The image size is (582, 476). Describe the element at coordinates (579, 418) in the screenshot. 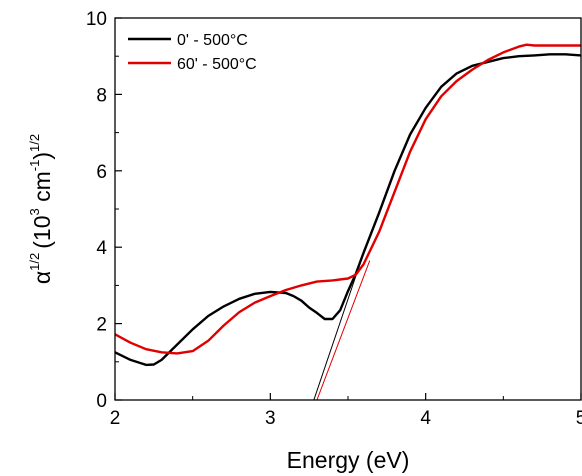

I see `x-tick-label: 5` at that location.